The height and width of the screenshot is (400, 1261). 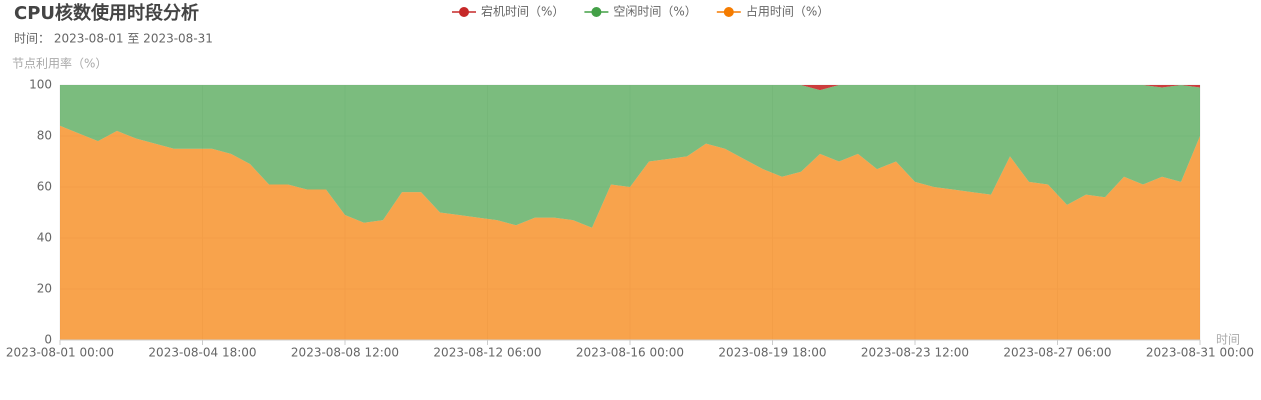 What do you see at coordinates (60, 353) in the screenshot?
I see `x-tick-label: 2023-08-01 00:00` at bounding box center [60, 353].